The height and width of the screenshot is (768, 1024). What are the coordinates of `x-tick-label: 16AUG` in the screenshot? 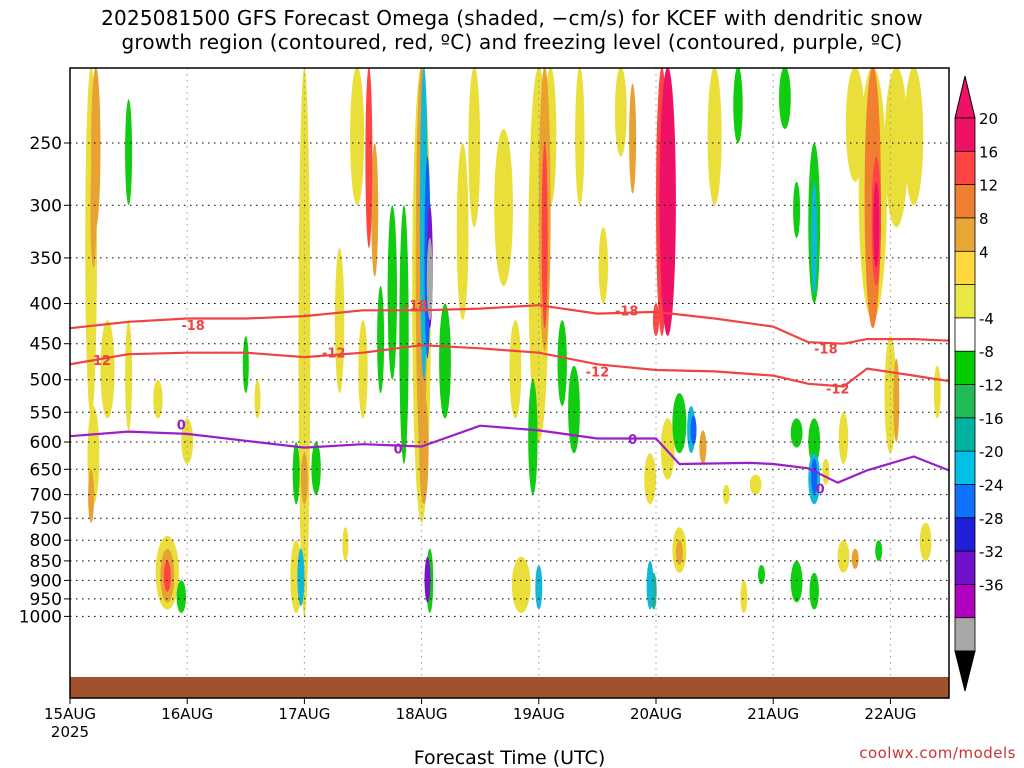 It's located at (187, 714).